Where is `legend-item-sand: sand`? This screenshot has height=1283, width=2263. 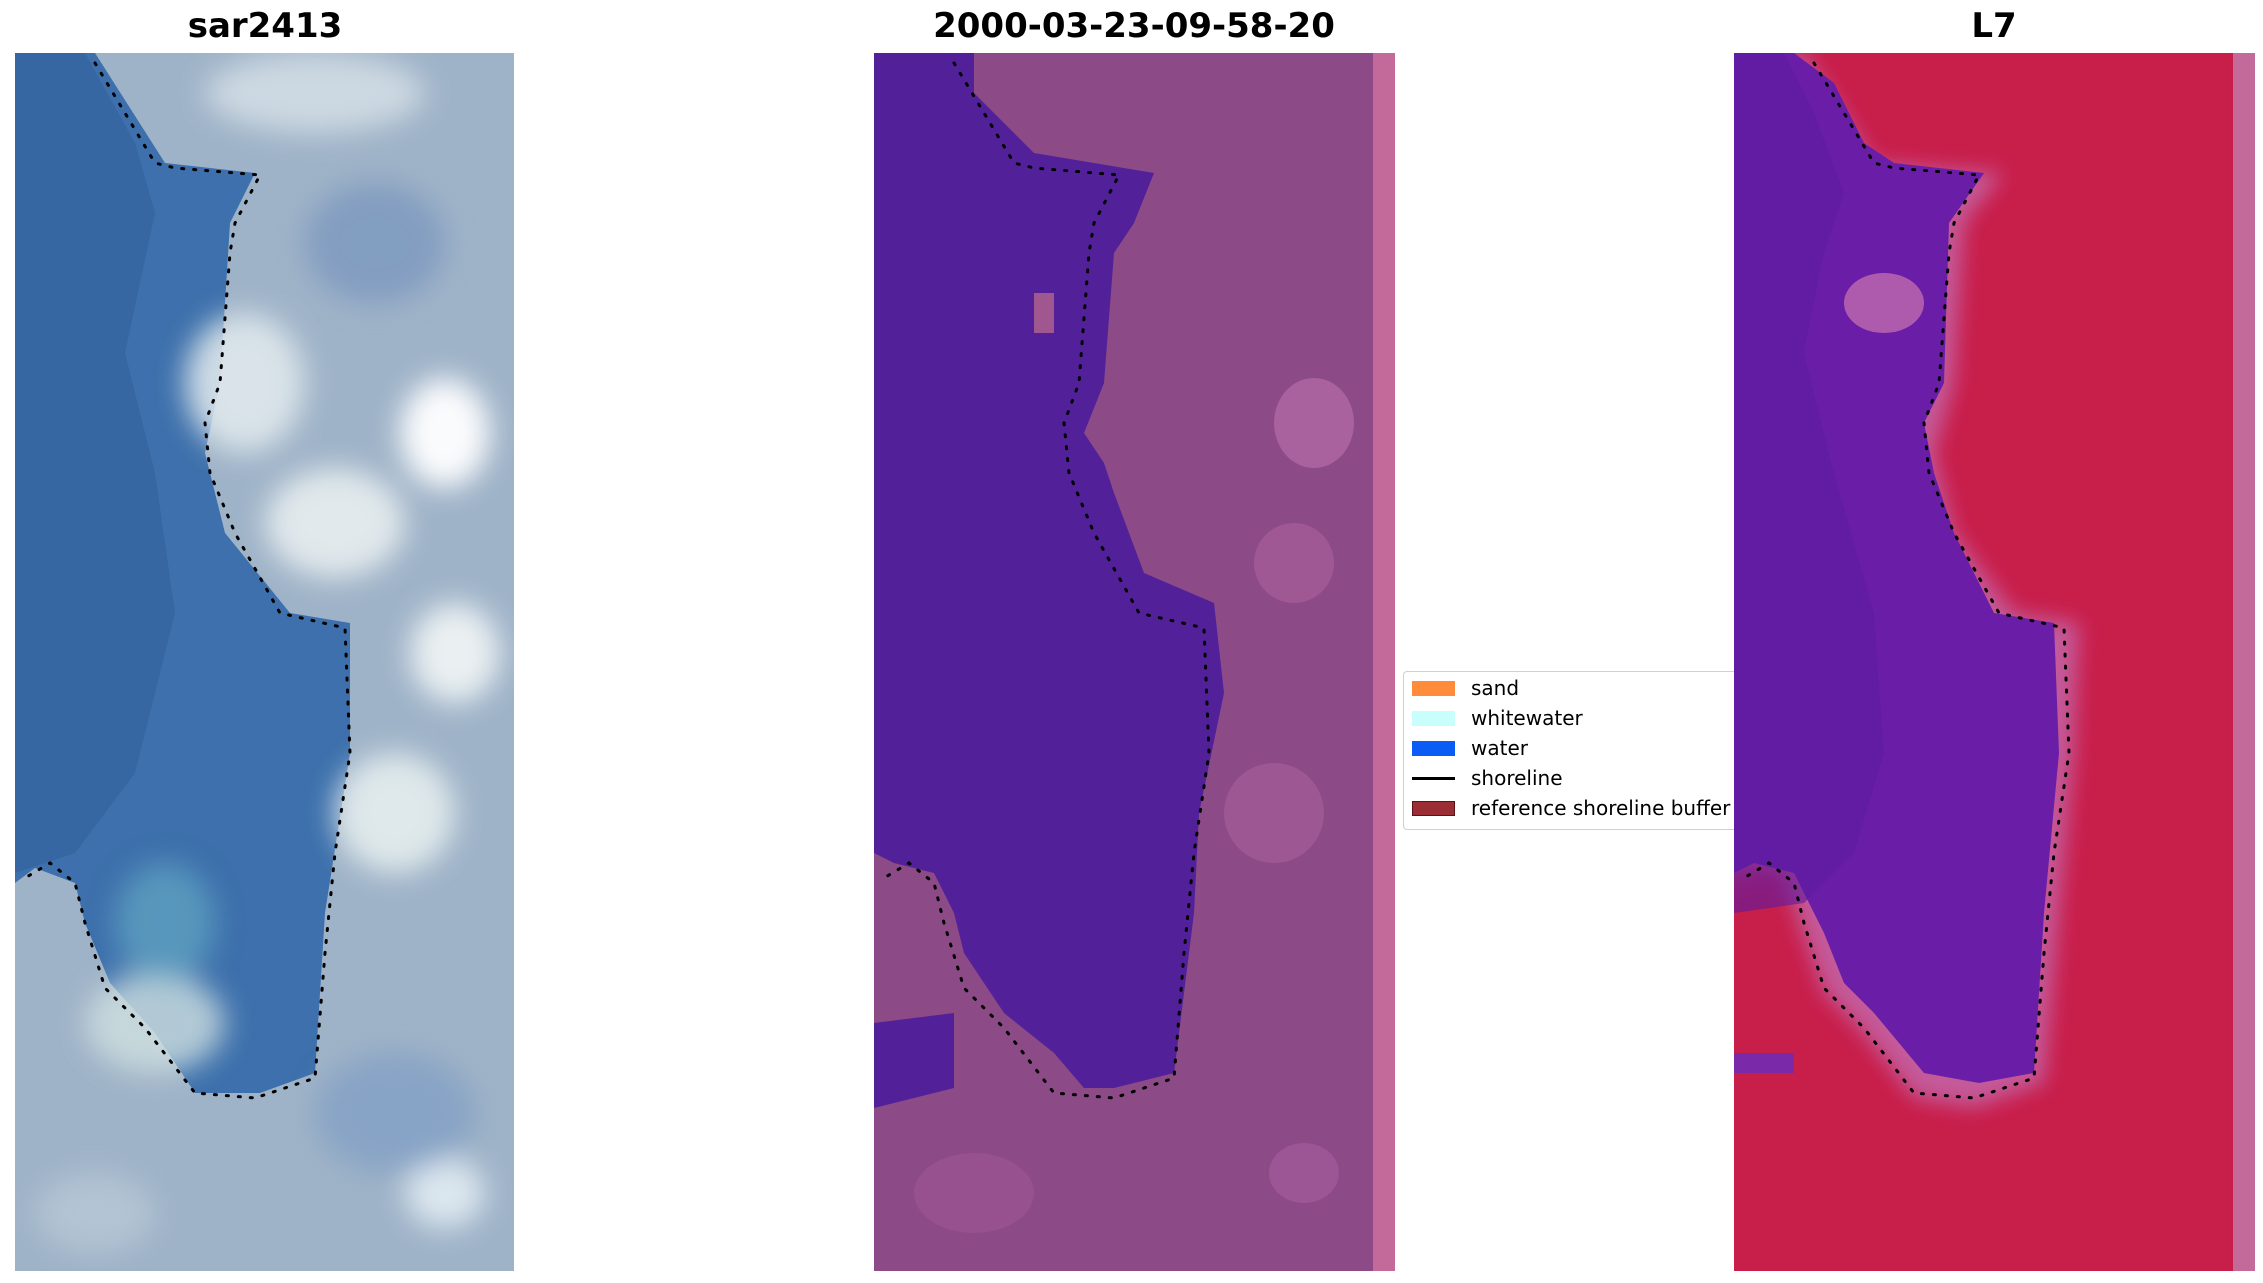
legend-item-sand: sand is located at coordinates (1465, 688).